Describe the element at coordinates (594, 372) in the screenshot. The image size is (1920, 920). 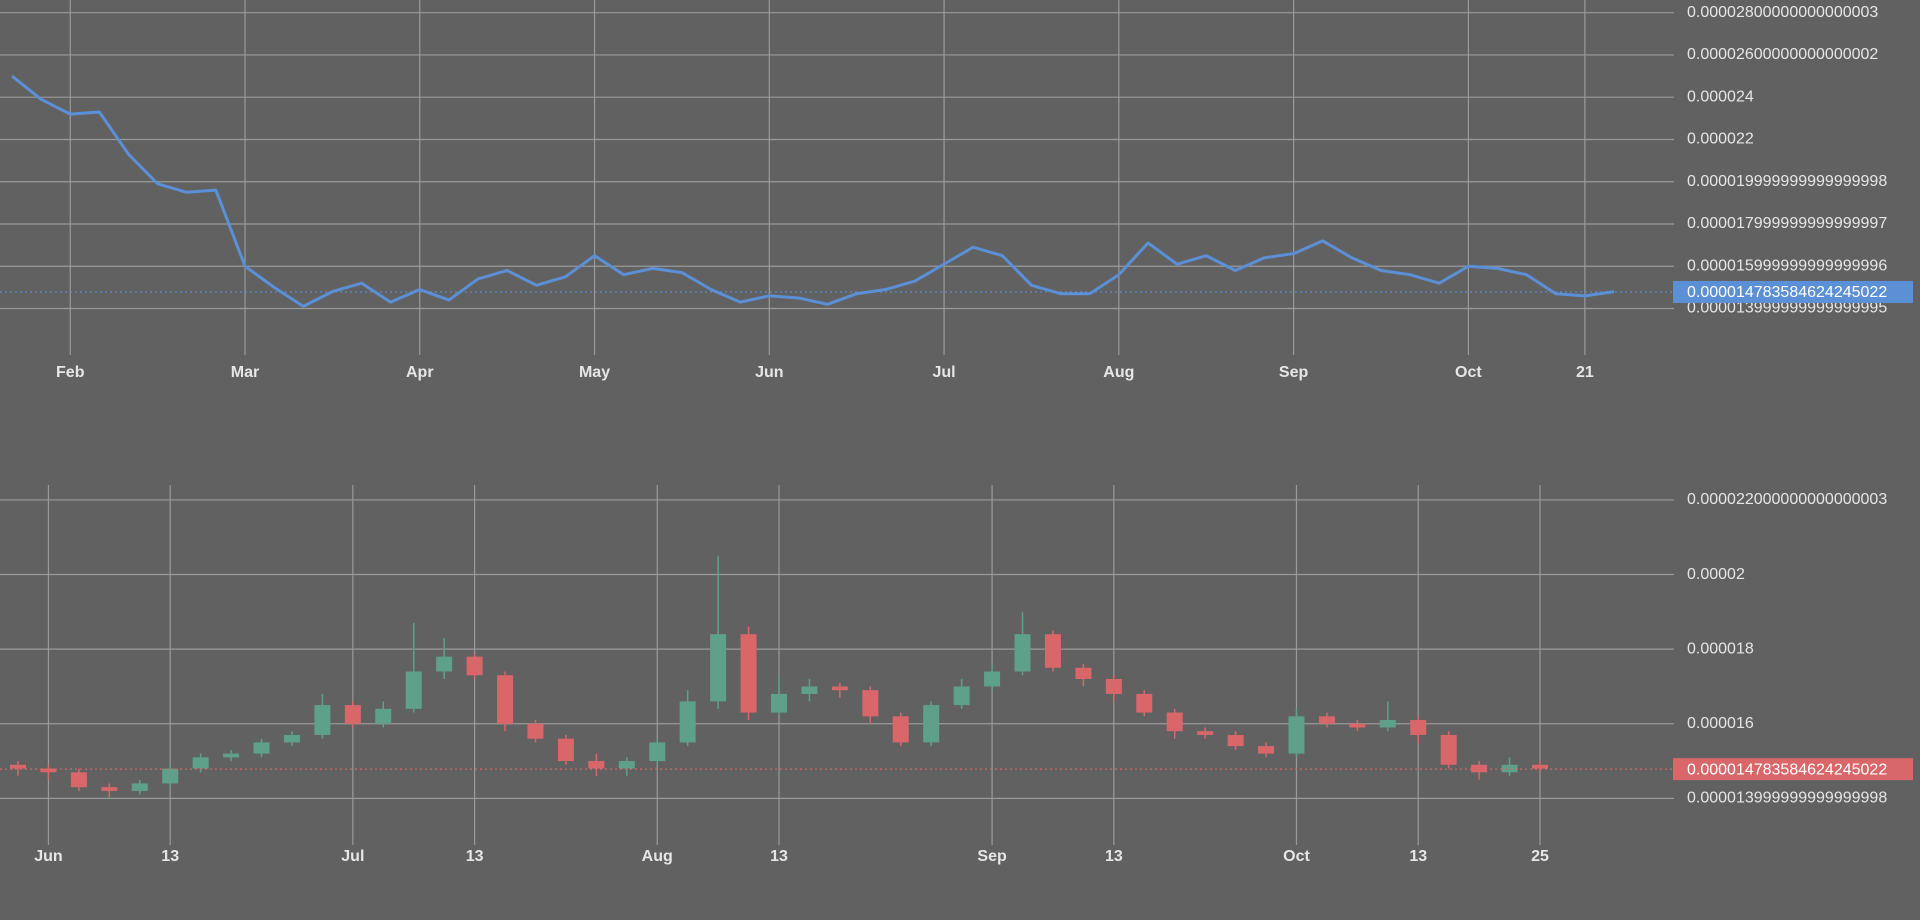
I see `x-tick-label: May` at that location.